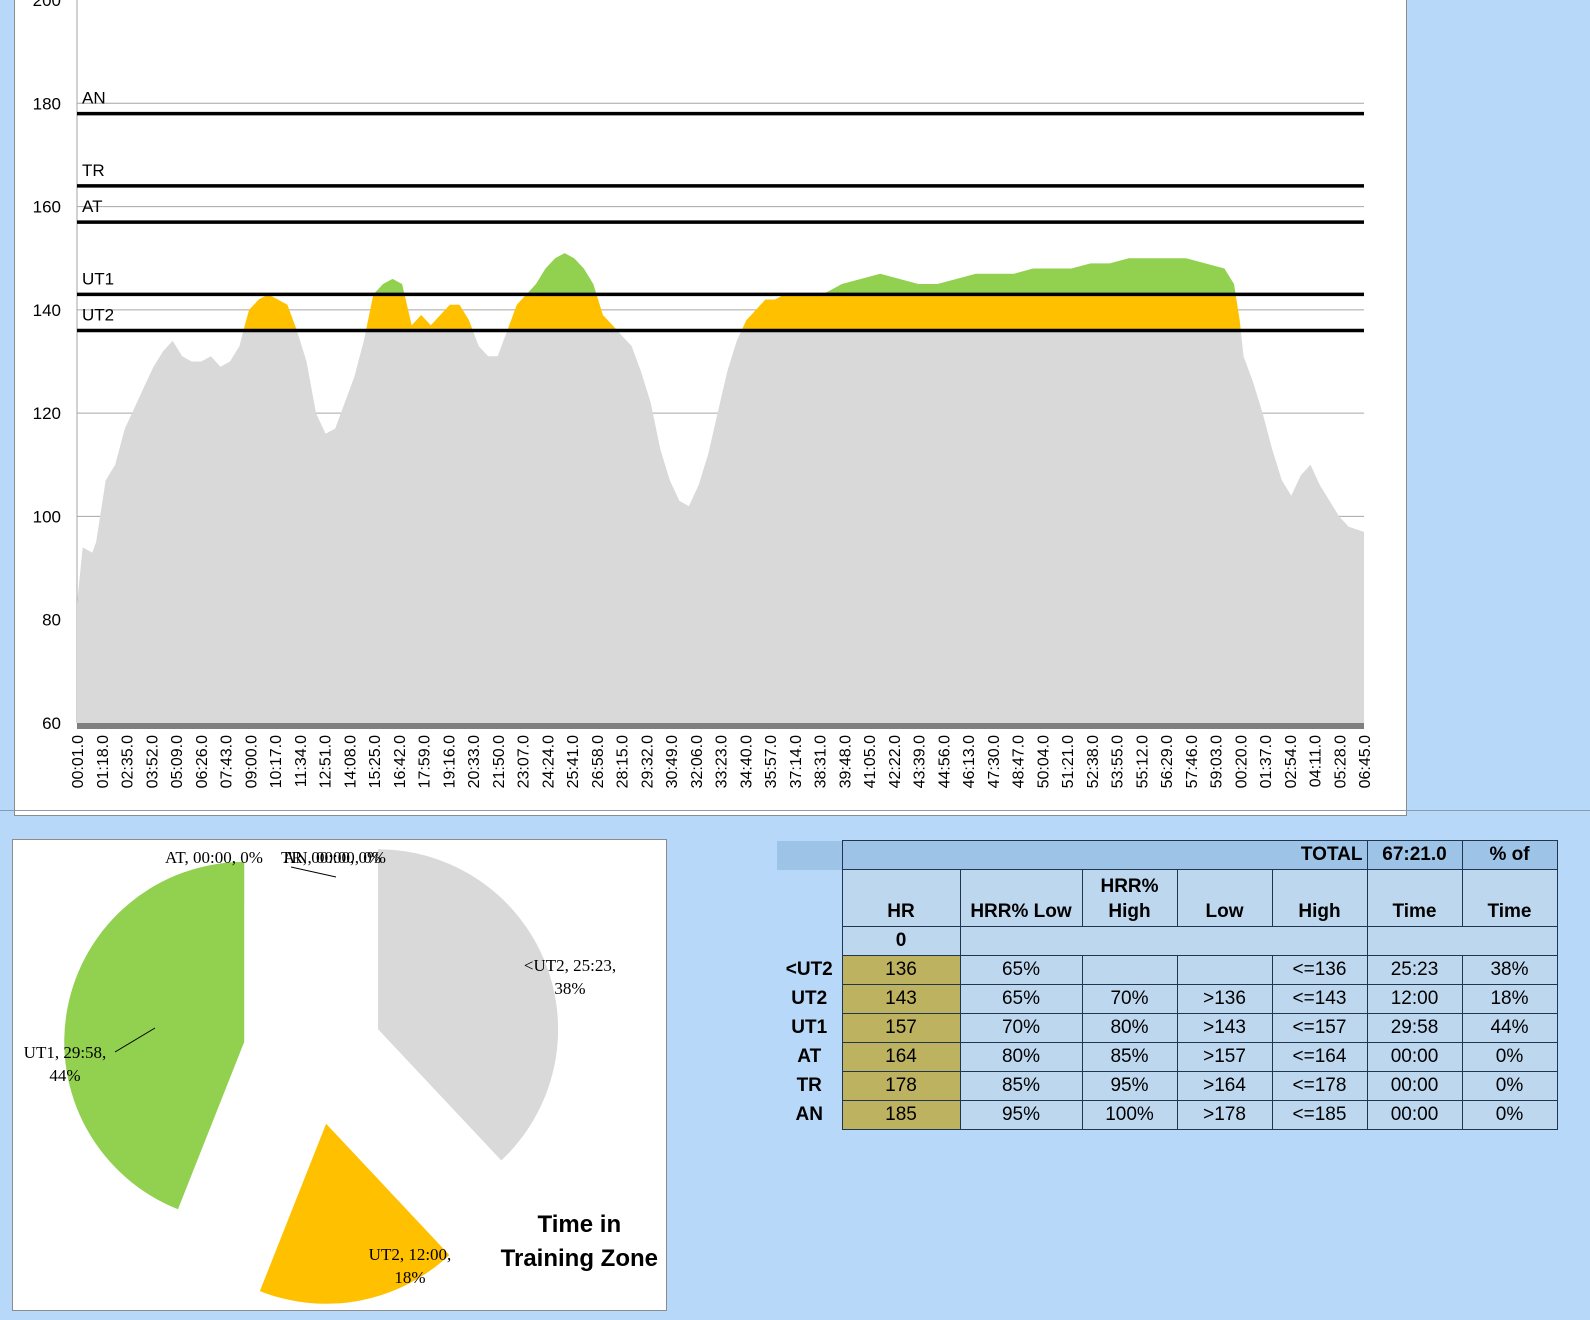  What do you see at coordinates (1129, 970) in the screenshot?
I see `hrr-high-value` at bounding box center [1129, 970].